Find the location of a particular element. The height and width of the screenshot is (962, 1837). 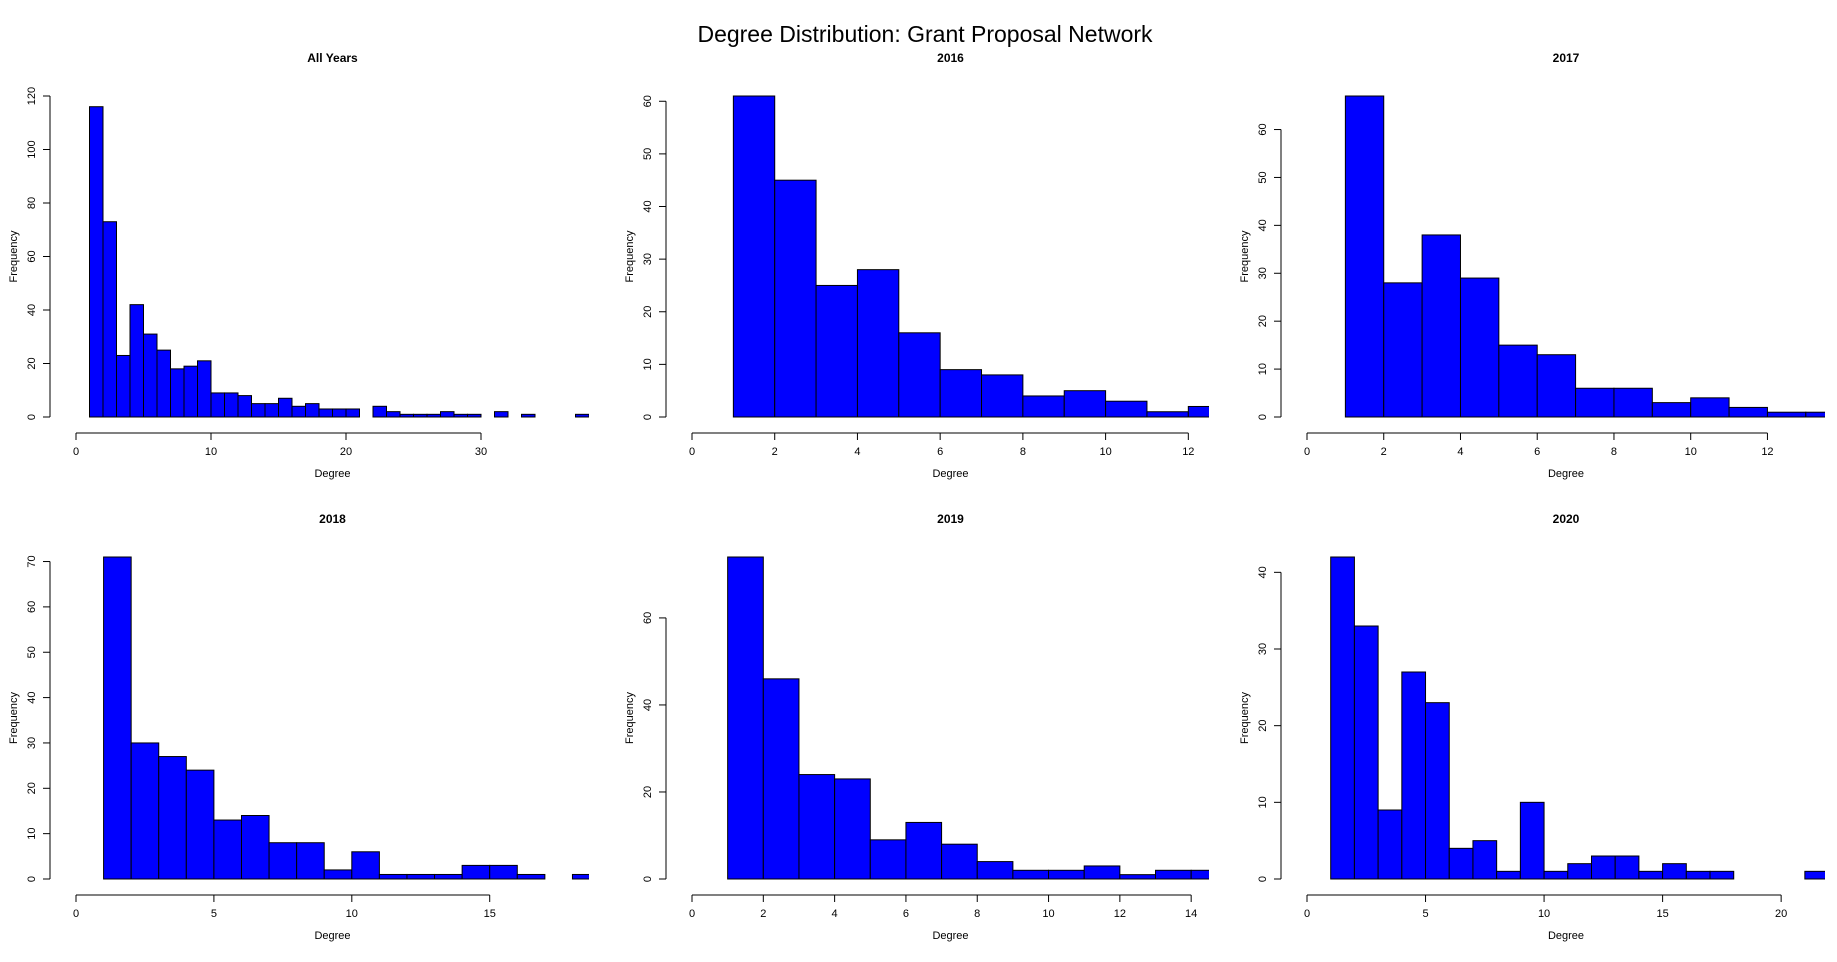

y-tick-label: 70 is located at coordinates (32, 561).